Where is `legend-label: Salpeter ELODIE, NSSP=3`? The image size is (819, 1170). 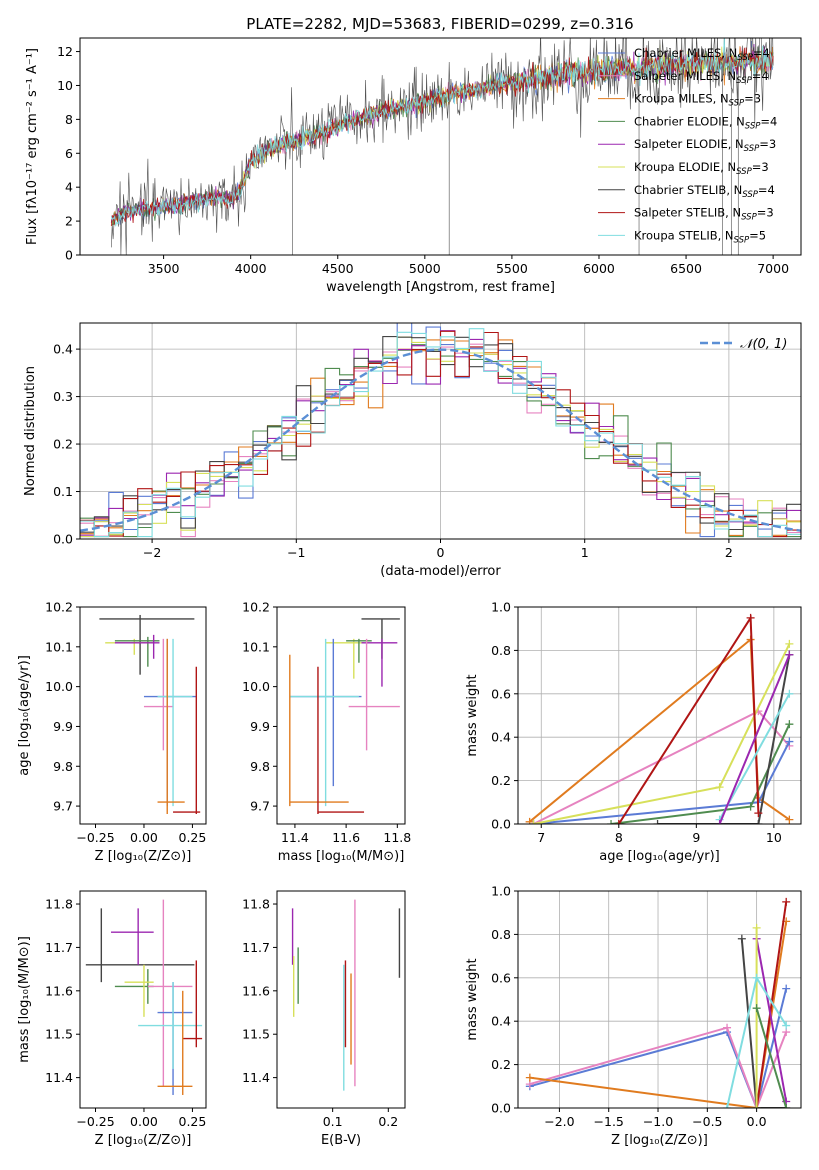
legend-label: Salpeter ELODIE, NSSP=3 is located at coordinates (705, 145).